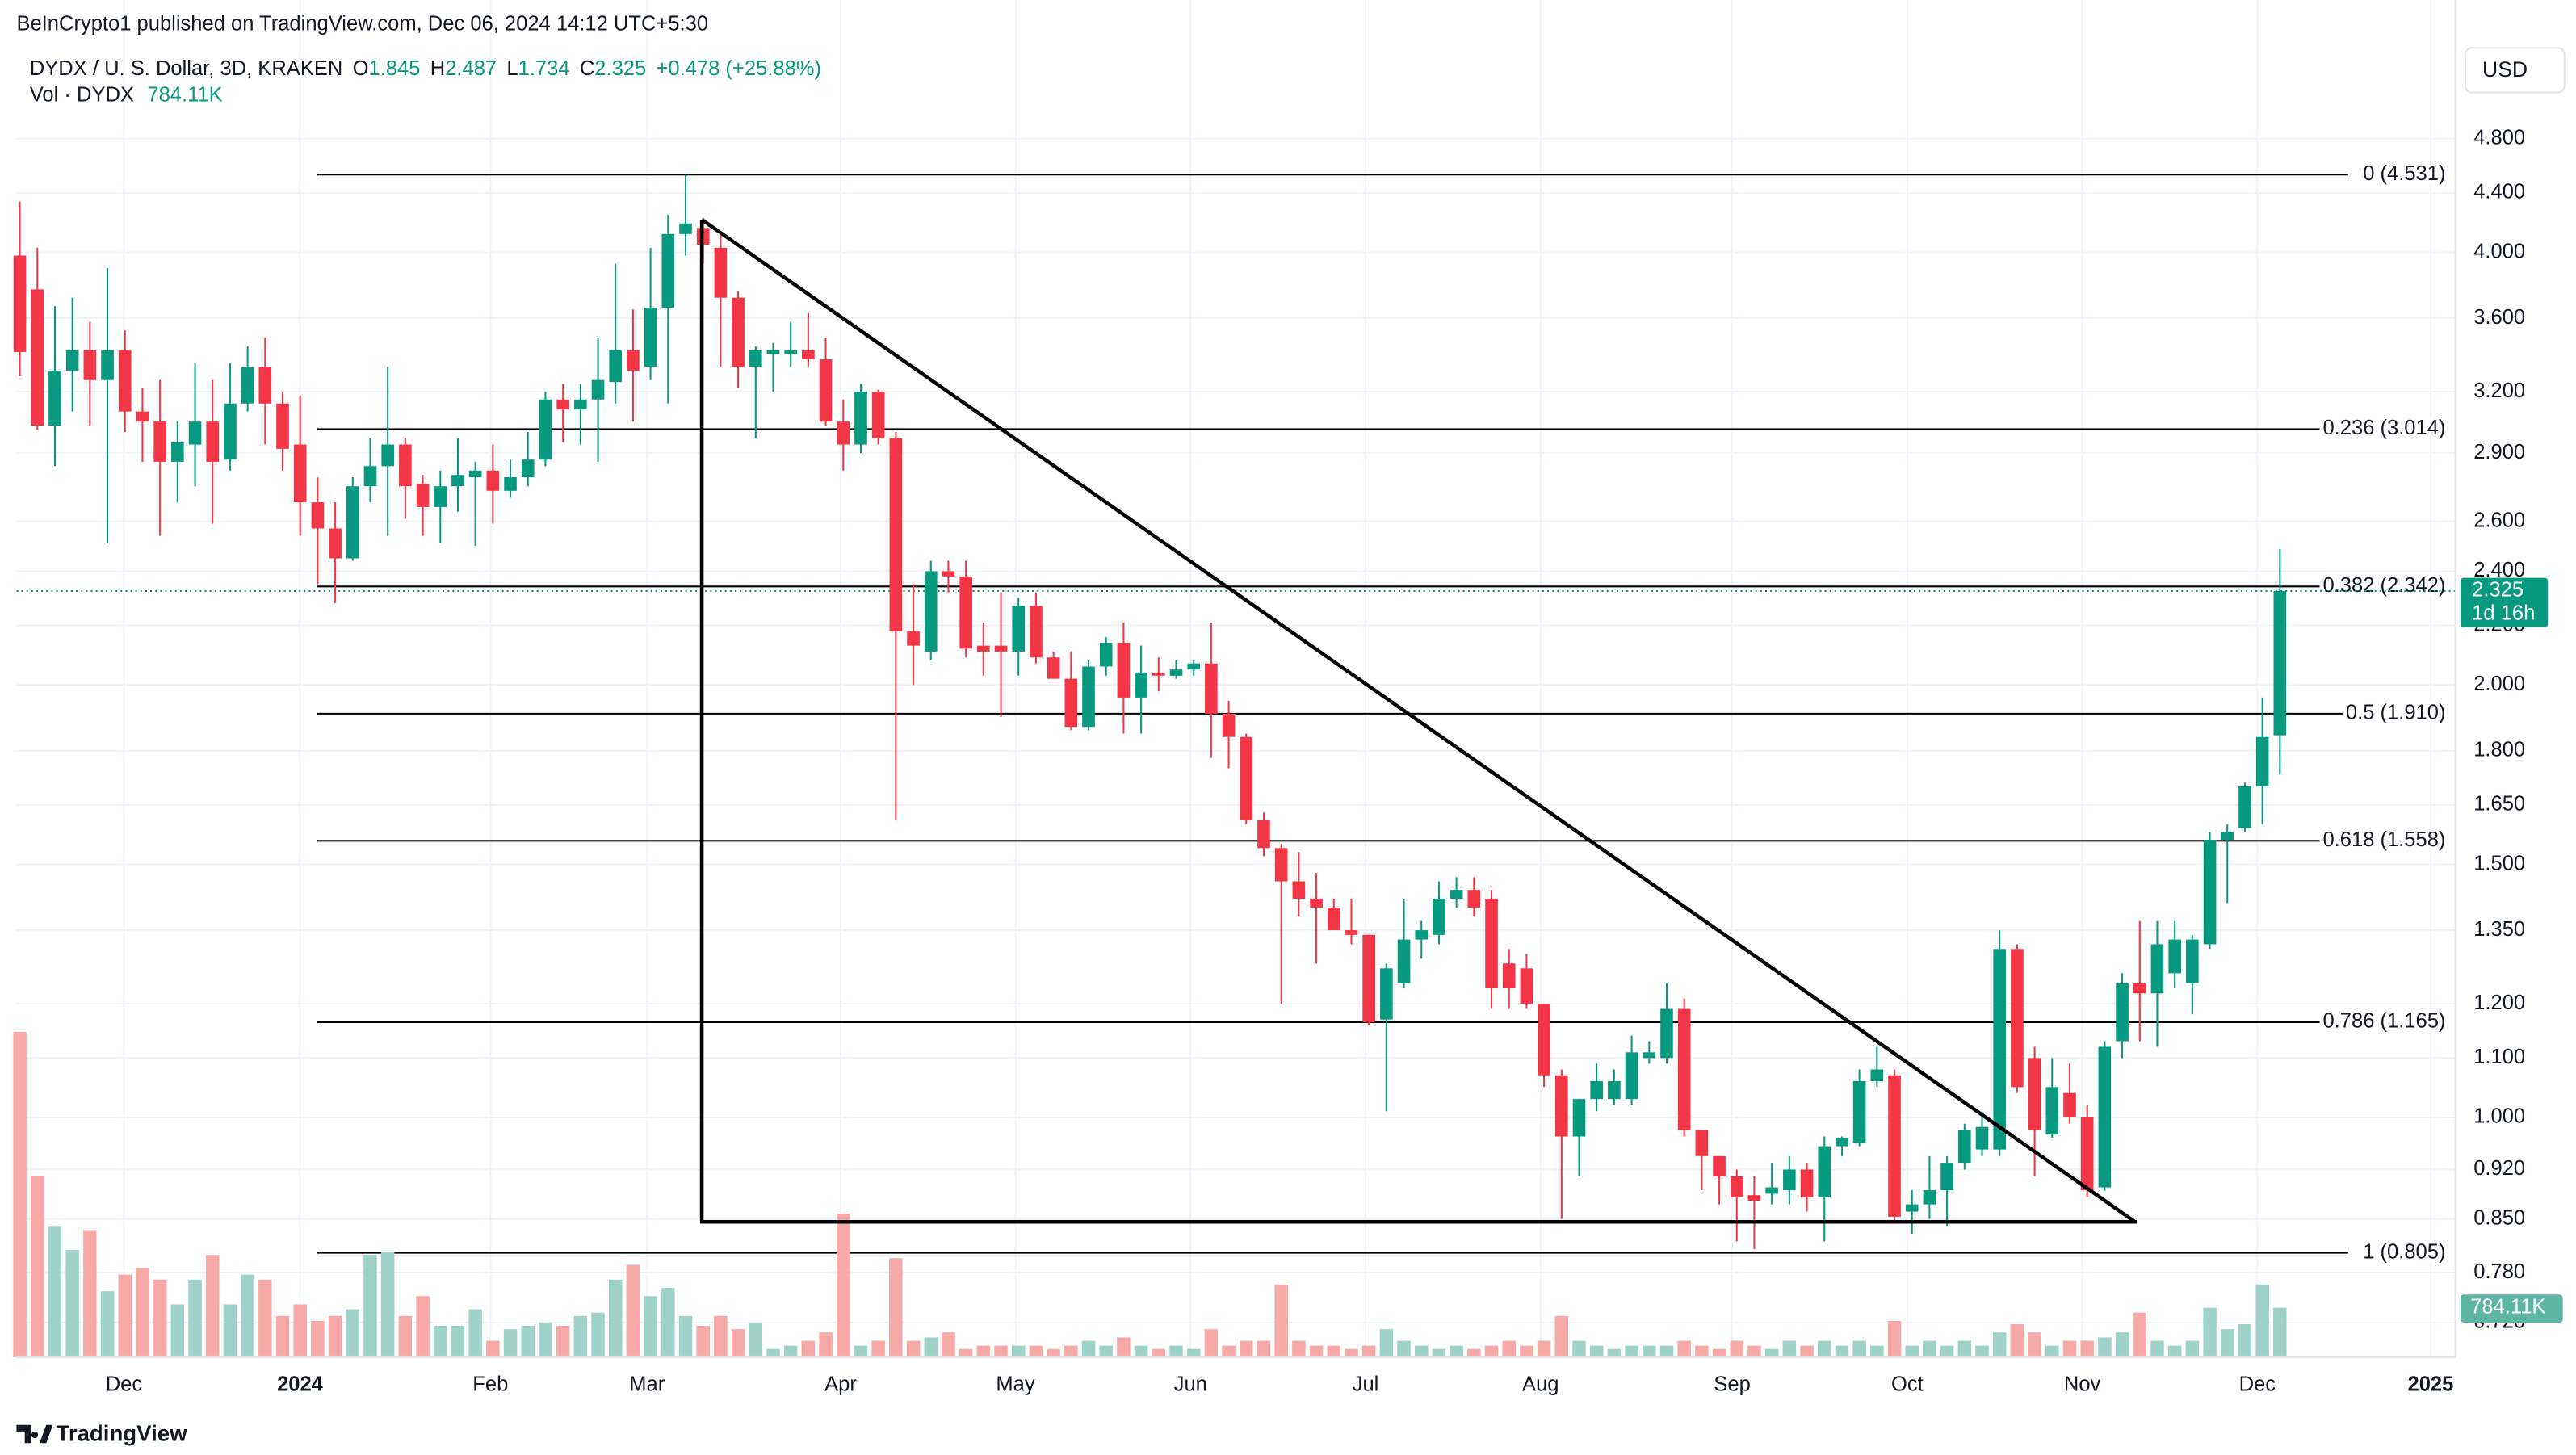  Describe the element at coordinates (2505, 69) in the screenshot. I see `currency: USD` at that location.